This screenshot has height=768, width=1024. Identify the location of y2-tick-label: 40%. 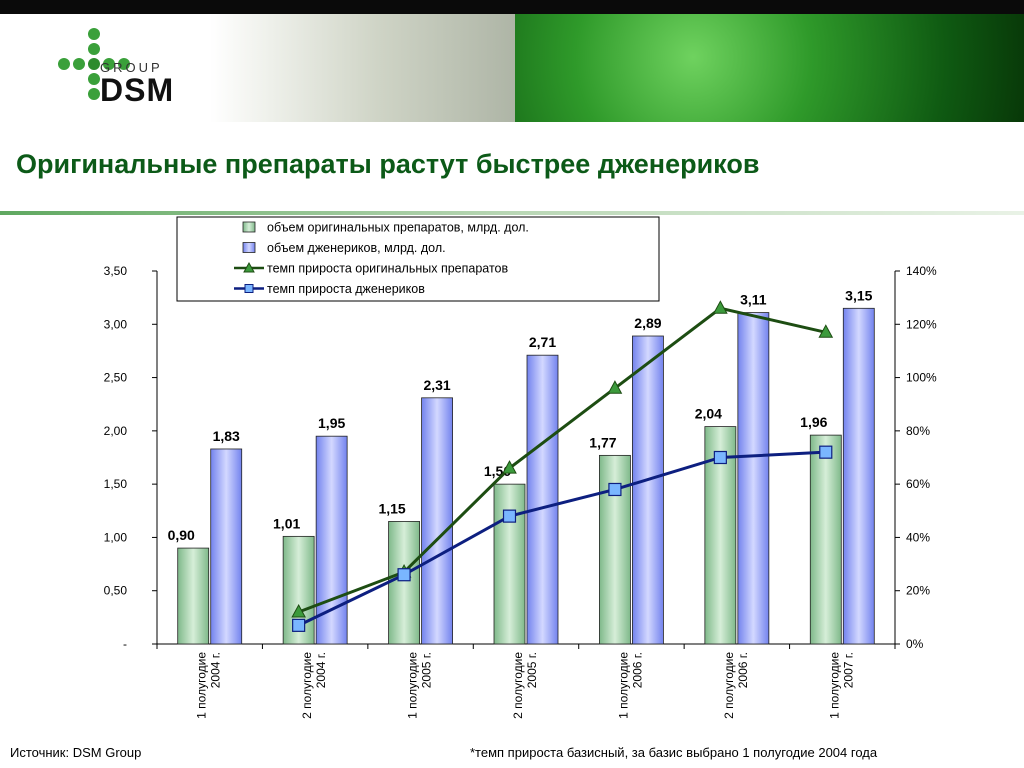
(918, 537).